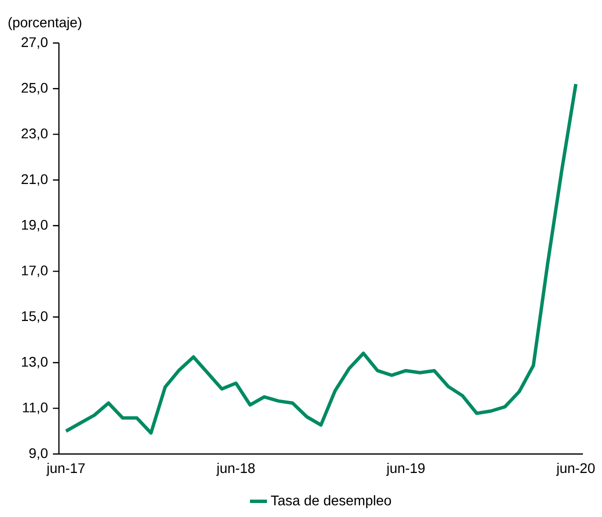 The image size is (602, 517). What do you see at coordinates (35, 226) in the screenshot?
I see `y-tick-label: 19,0` at bounding box center [35, 226].